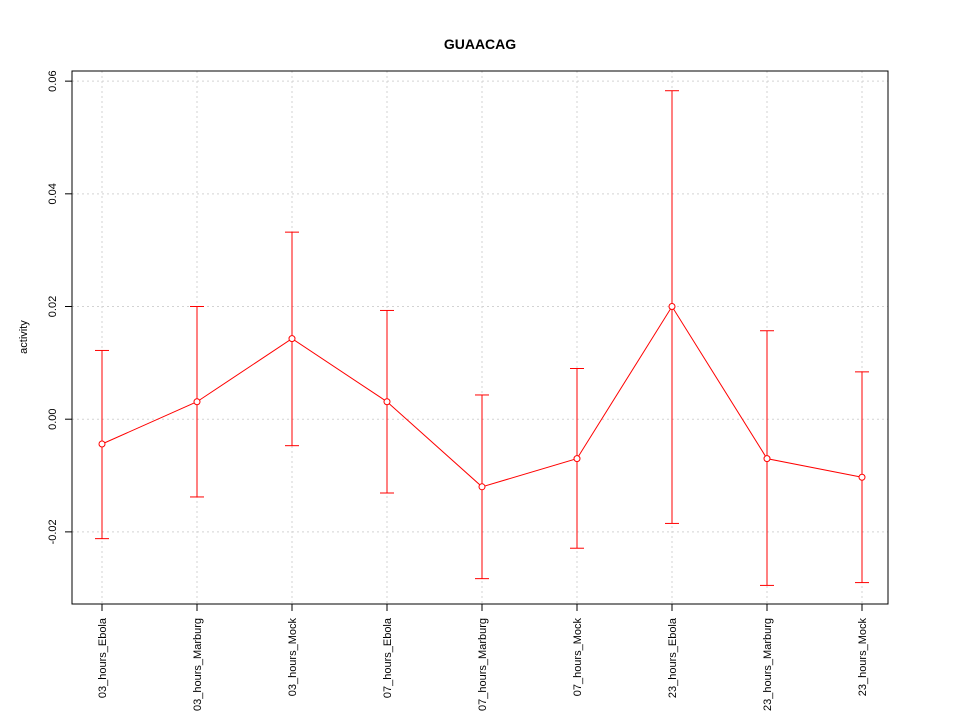 This screenshot has width=960, height=720. Describe the element at coordinates (388, 657) in the screenshot. I see `x-tick-label: 07_hours_Ebola` at that location.